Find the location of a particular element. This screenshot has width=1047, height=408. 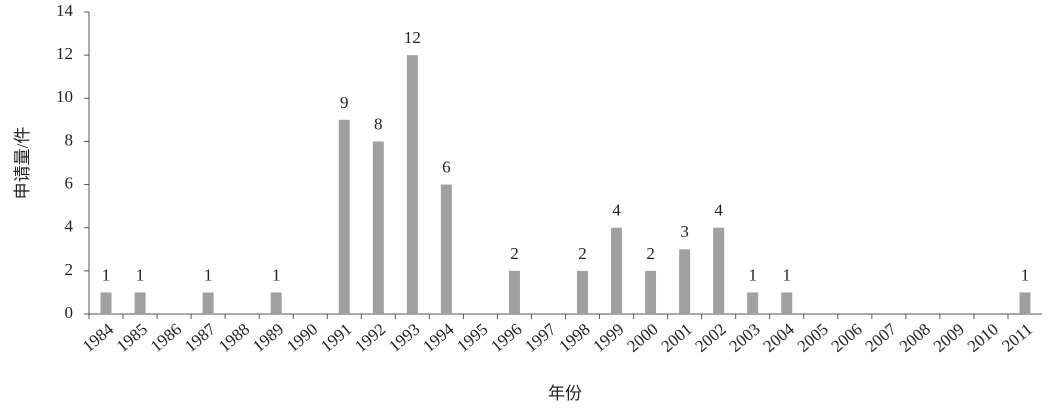

y-tick-label: 10 is located at coordinates (64, 96).